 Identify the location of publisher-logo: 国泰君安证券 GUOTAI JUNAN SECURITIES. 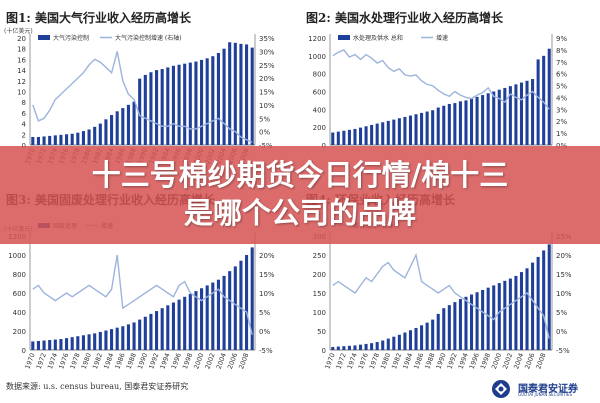
(544, 389).